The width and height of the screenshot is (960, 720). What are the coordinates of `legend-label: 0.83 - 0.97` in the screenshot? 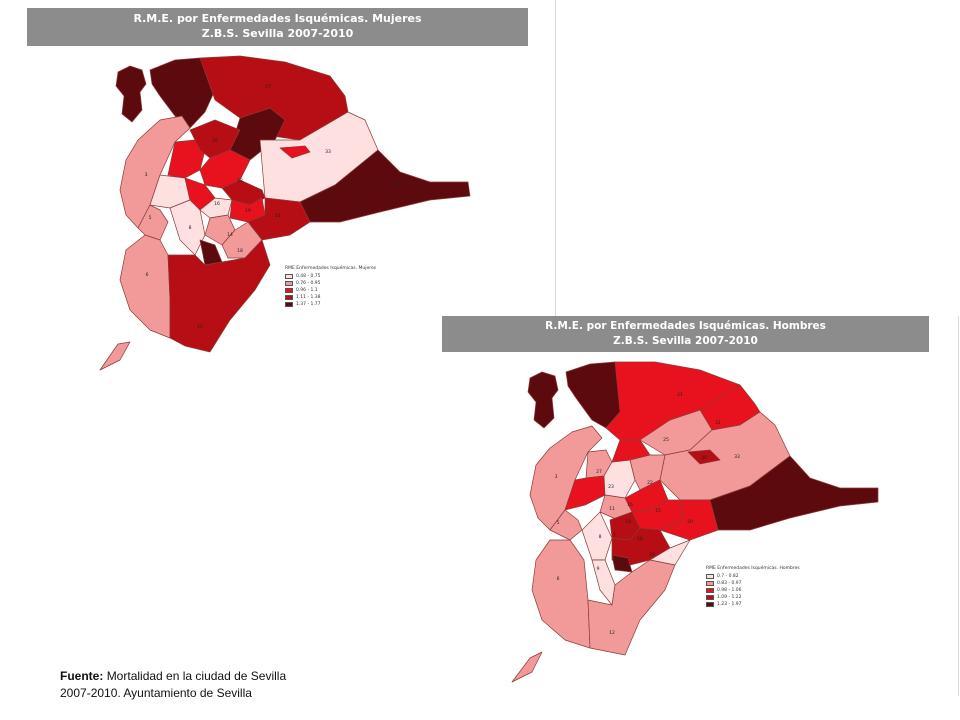 It's located at (729, 583).